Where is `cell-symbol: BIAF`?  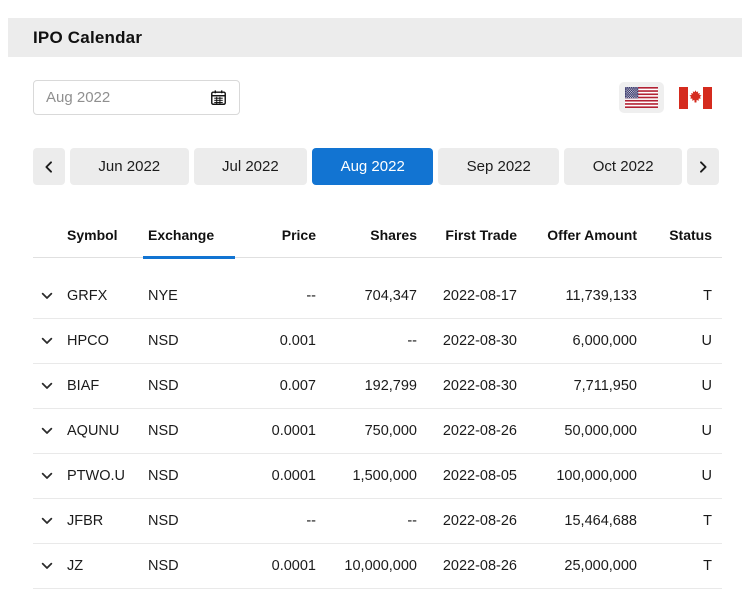
cell-symbol: BIAF is located at coordinates (103, 386).